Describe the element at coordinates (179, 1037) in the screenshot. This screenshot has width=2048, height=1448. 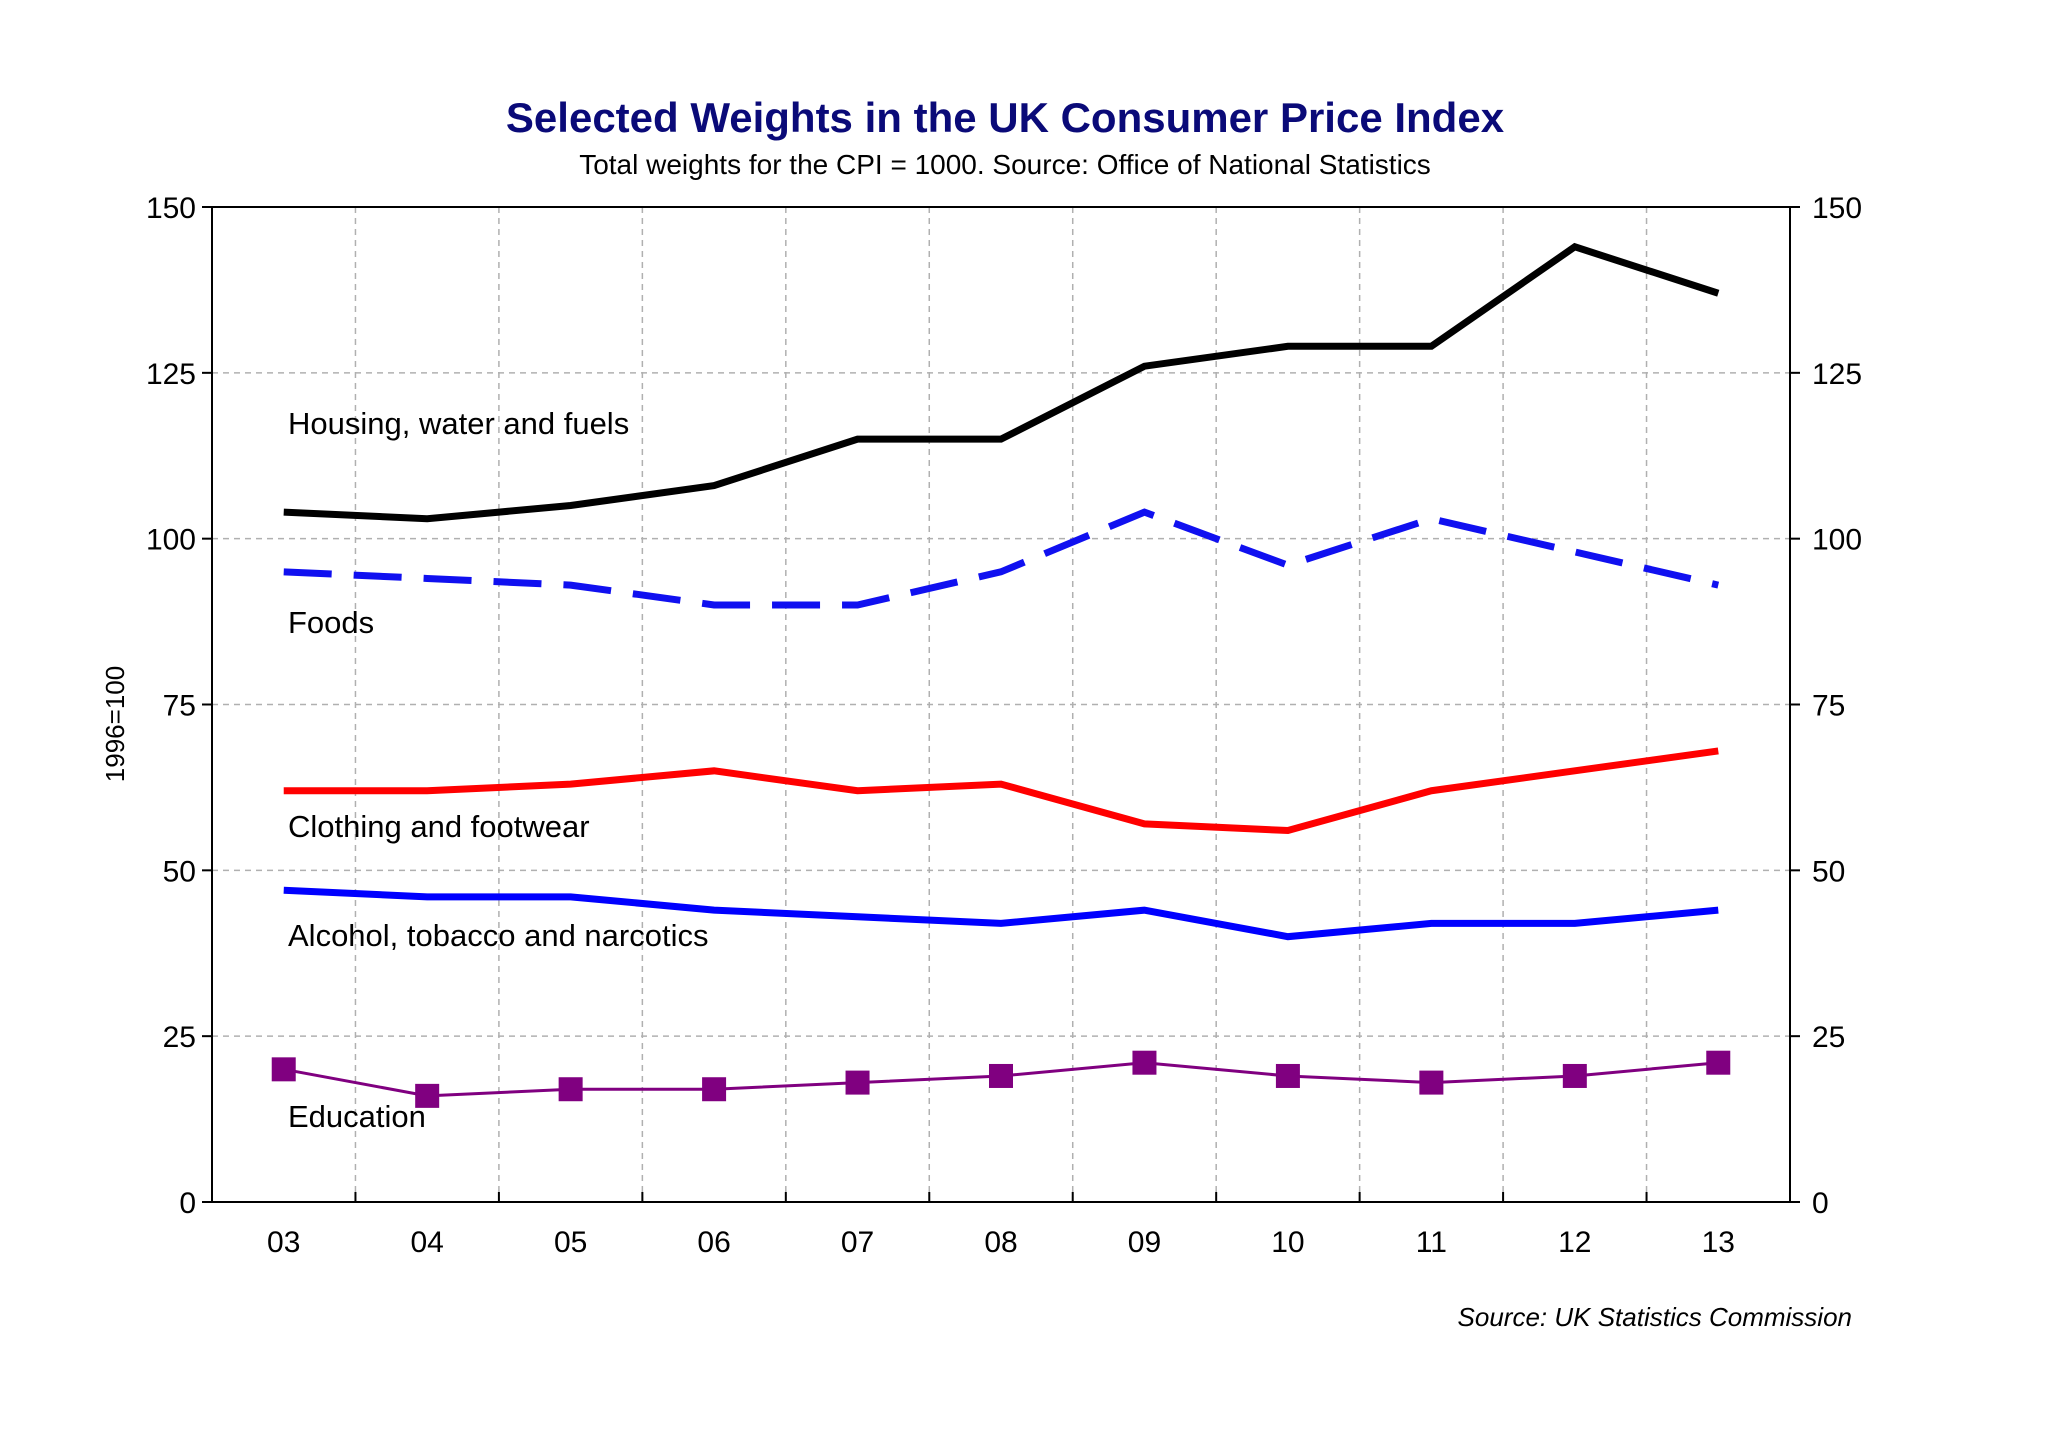
I see `y-tick-label-left: 25` at that location.